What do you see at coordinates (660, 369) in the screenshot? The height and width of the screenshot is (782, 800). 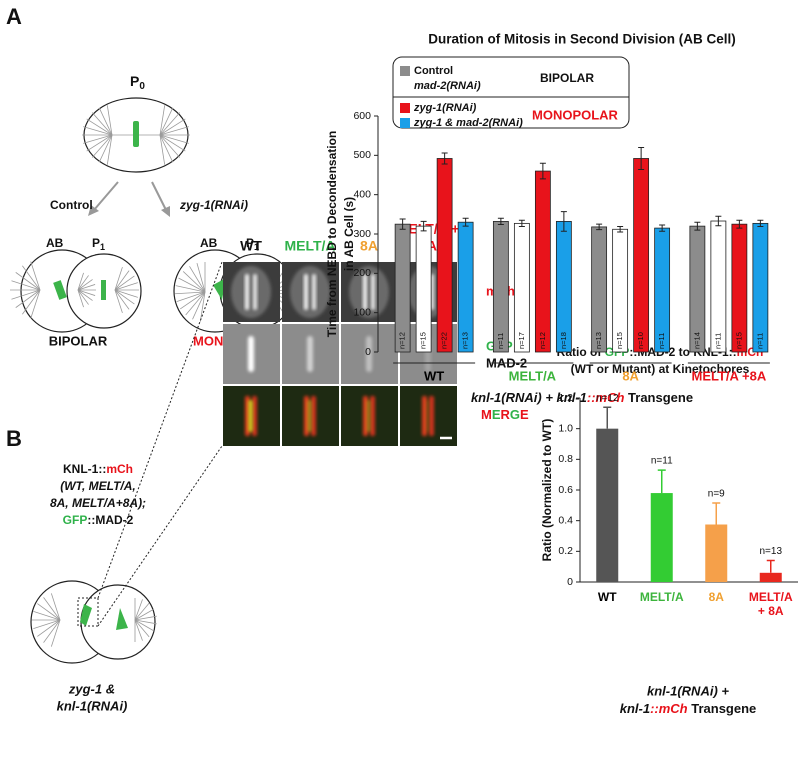 I see `chart-title: (WT or Mutant) at Kinetochores` at bounding box center [660, 369].